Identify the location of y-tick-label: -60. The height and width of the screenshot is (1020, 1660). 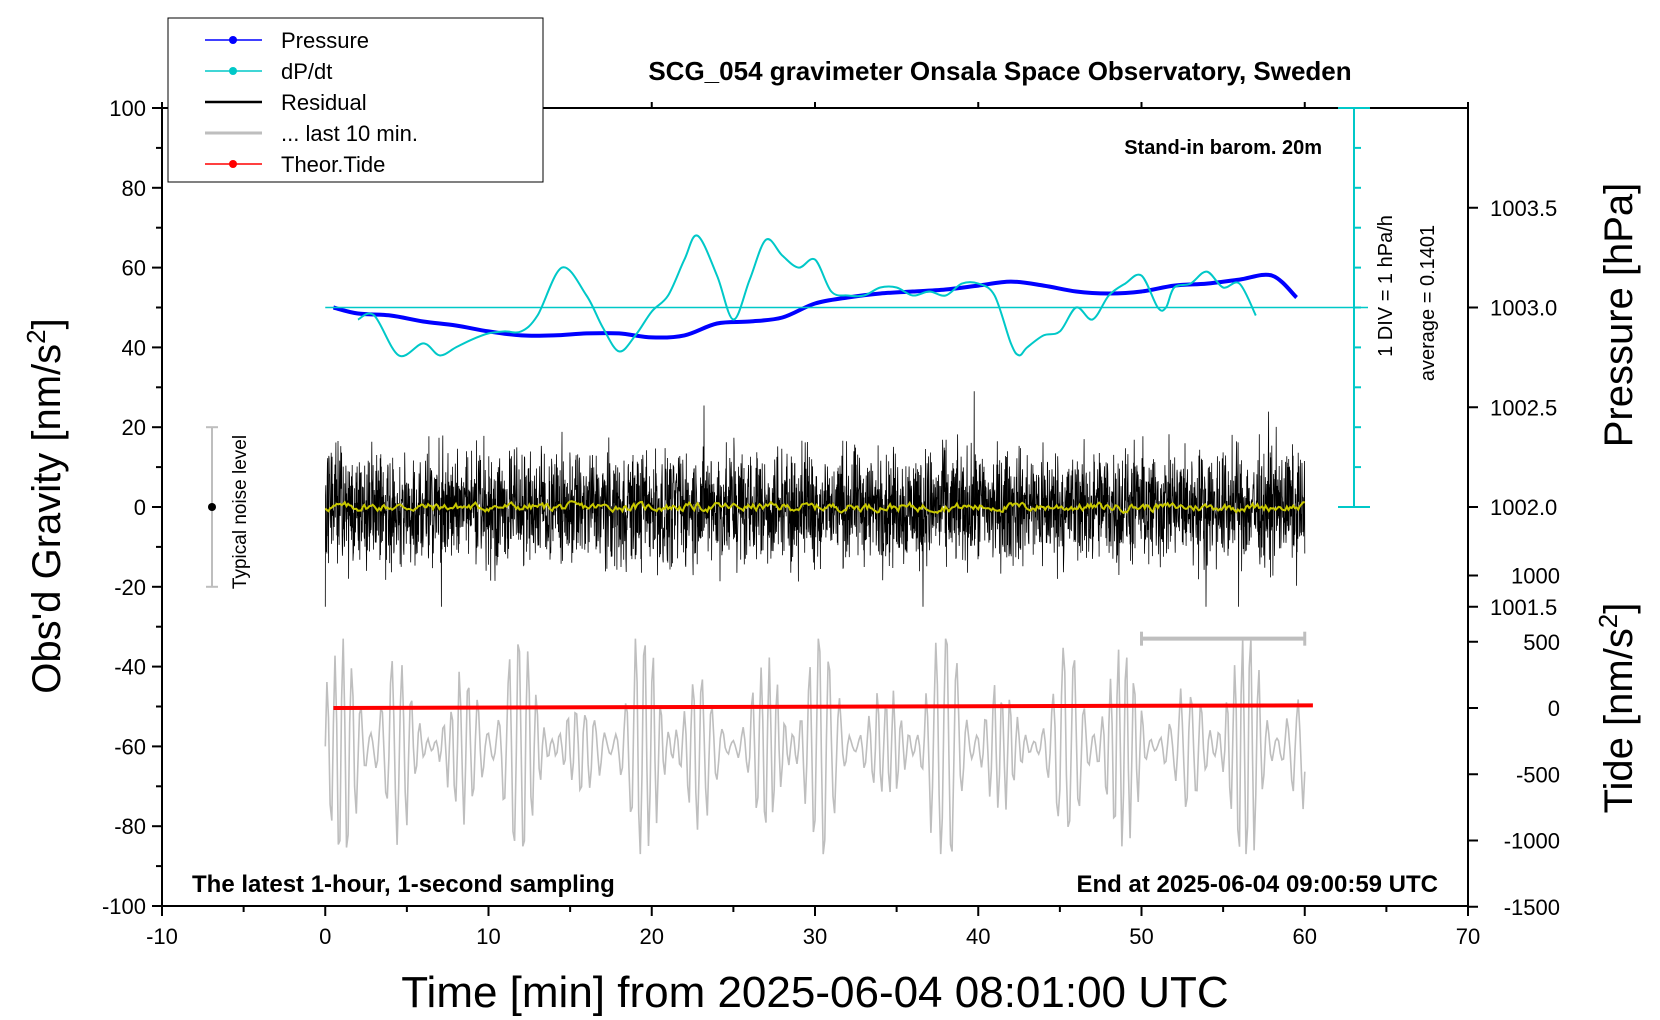
(130, 746).